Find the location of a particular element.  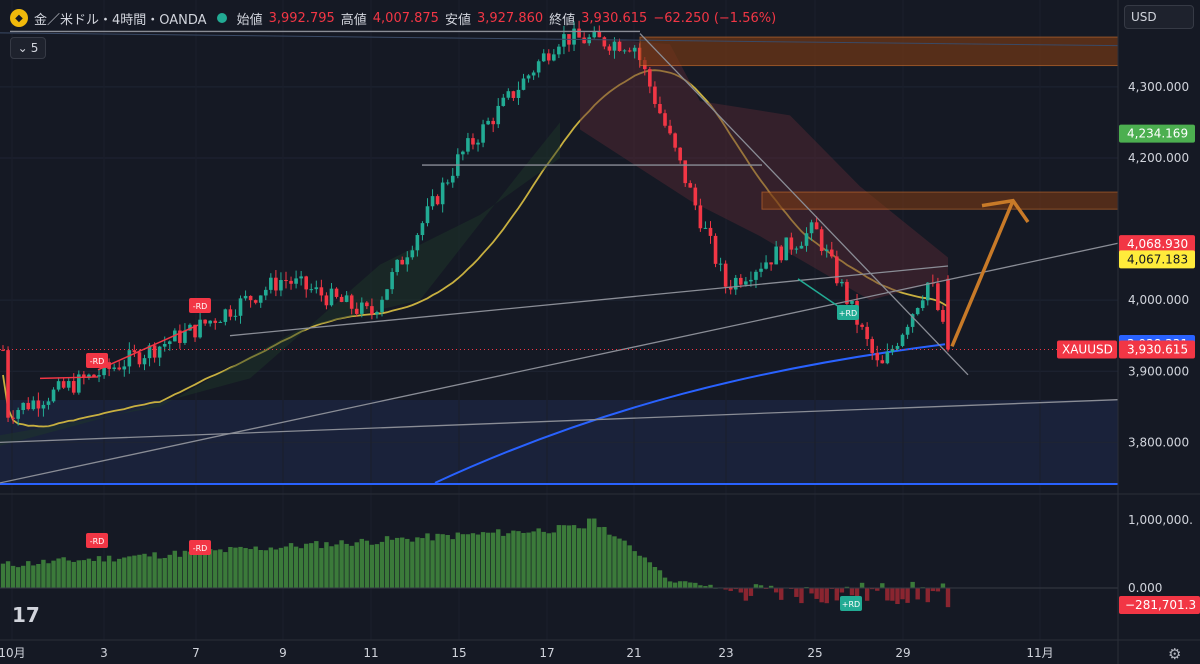

tradingview-logo-icon: 17 is located at coordinates (26, 615).